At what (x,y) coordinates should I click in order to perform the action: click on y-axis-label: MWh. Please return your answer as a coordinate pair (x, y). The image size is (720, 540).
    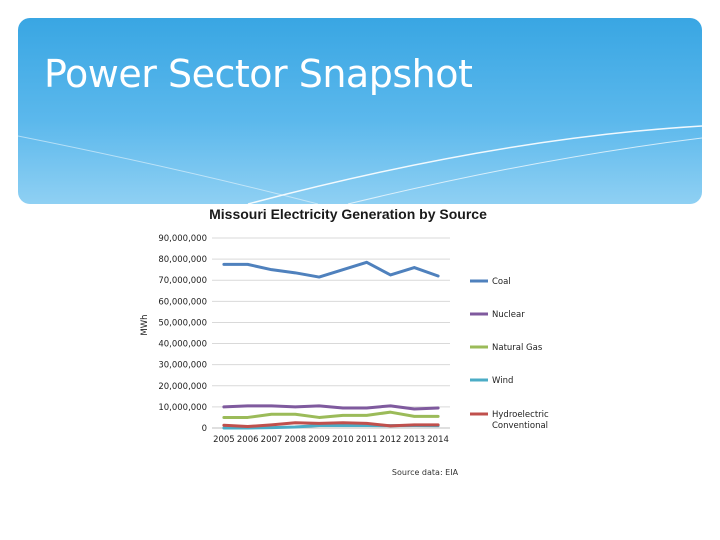
    Looking at the image, I should click on (145, 324).